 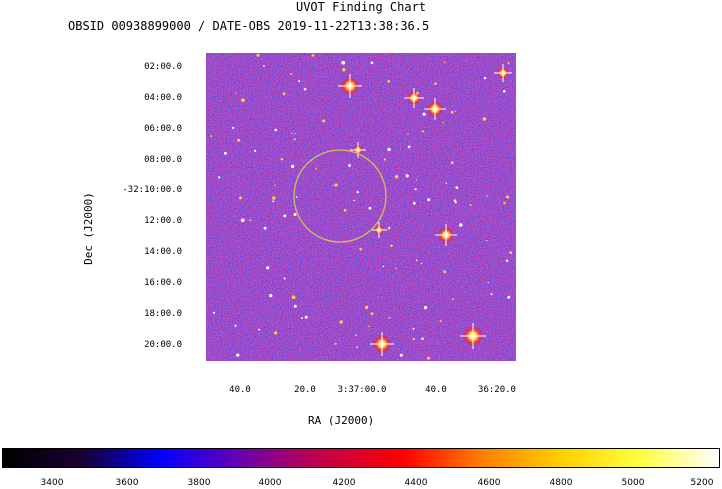 What do you see at coordinates (52, 483) in the screenshot?
I see `colorbar-tick-label: 3400` at bounding box center [52, 483].